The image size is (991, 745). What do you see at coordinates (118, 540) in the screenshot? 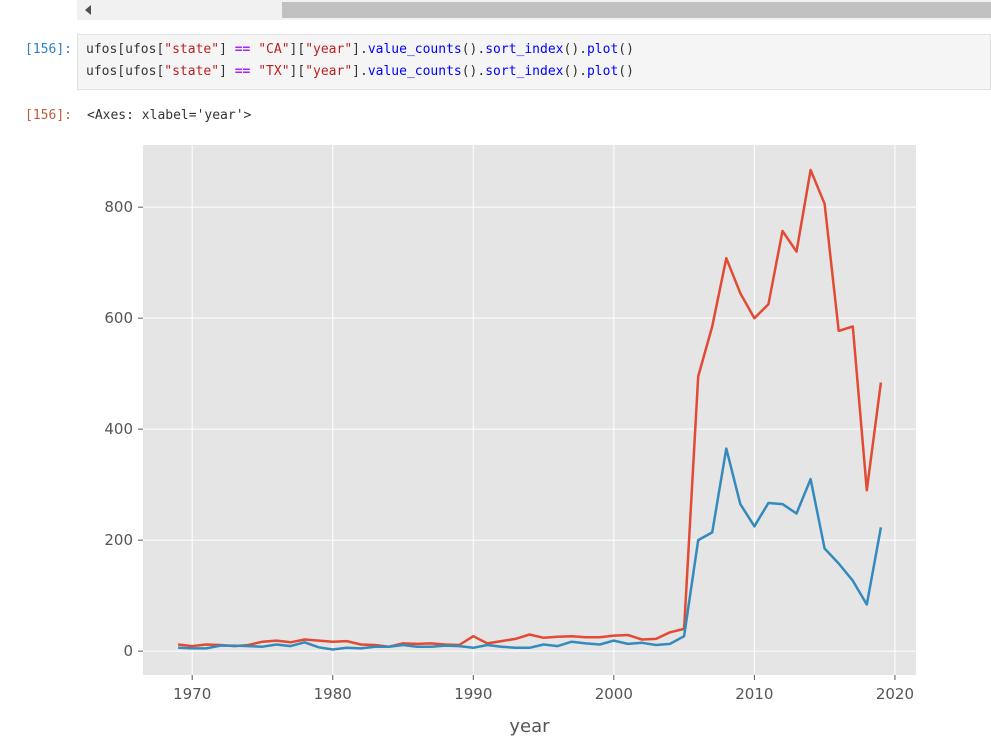
I see `y-tick-label: 200` at bounding box center [118, 540].